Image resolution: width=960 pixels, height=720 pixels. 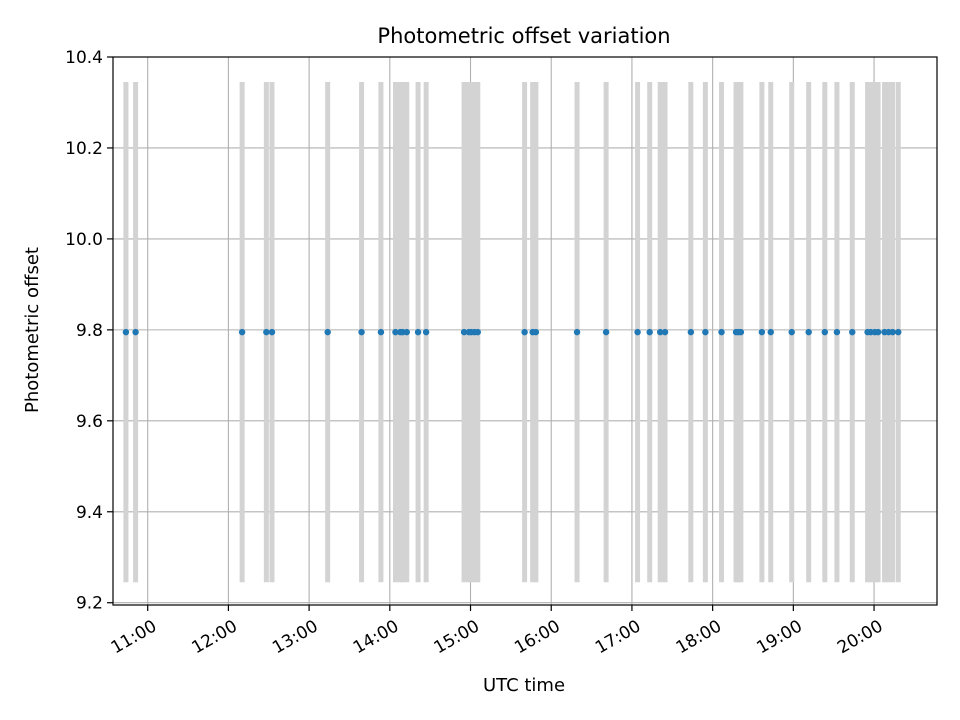 I want to click on y-axis-title: Photometric offset, so click(x=32, y=330).